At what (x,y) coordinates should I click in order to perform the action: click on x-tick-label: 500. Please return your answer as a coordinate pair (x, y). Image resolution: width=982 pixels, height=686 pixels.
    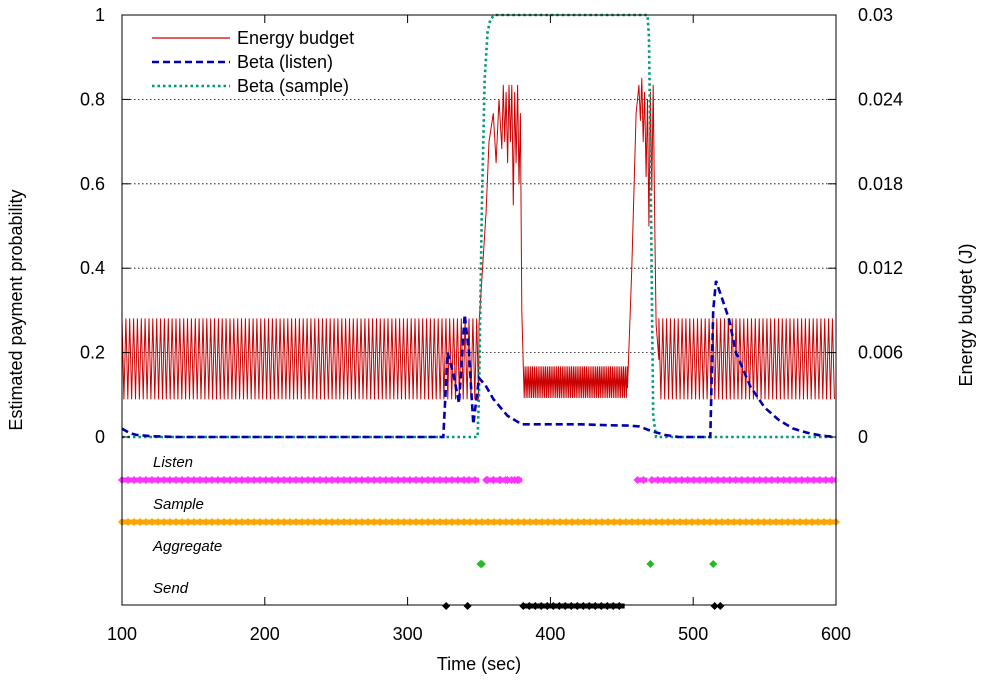
    Looking at the image, I should click on (693, 634).